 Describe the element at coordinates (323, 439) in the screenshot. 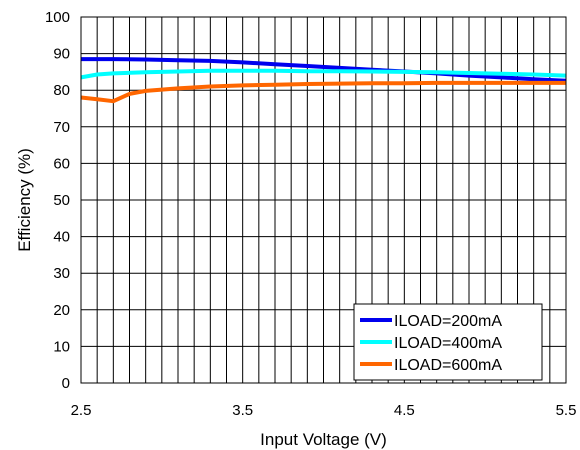

I see `x-axis-title: Input Voltage (V)` at that location.